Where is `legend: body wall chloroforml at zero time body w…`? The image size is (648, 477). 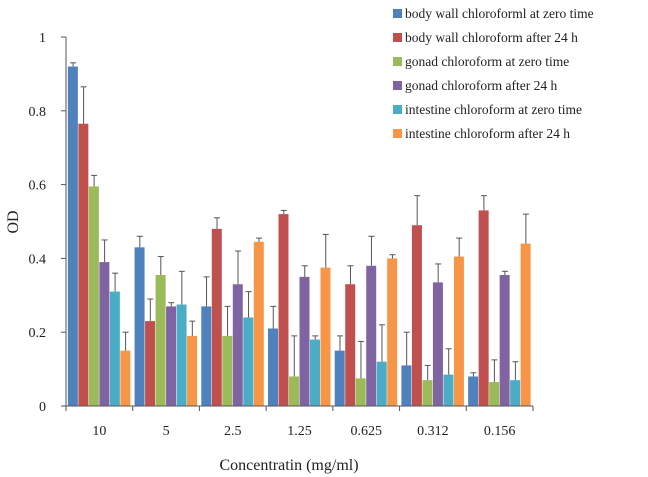 legend: body wall chloroforml at zero time body w… is located at coordinates (493, 73).